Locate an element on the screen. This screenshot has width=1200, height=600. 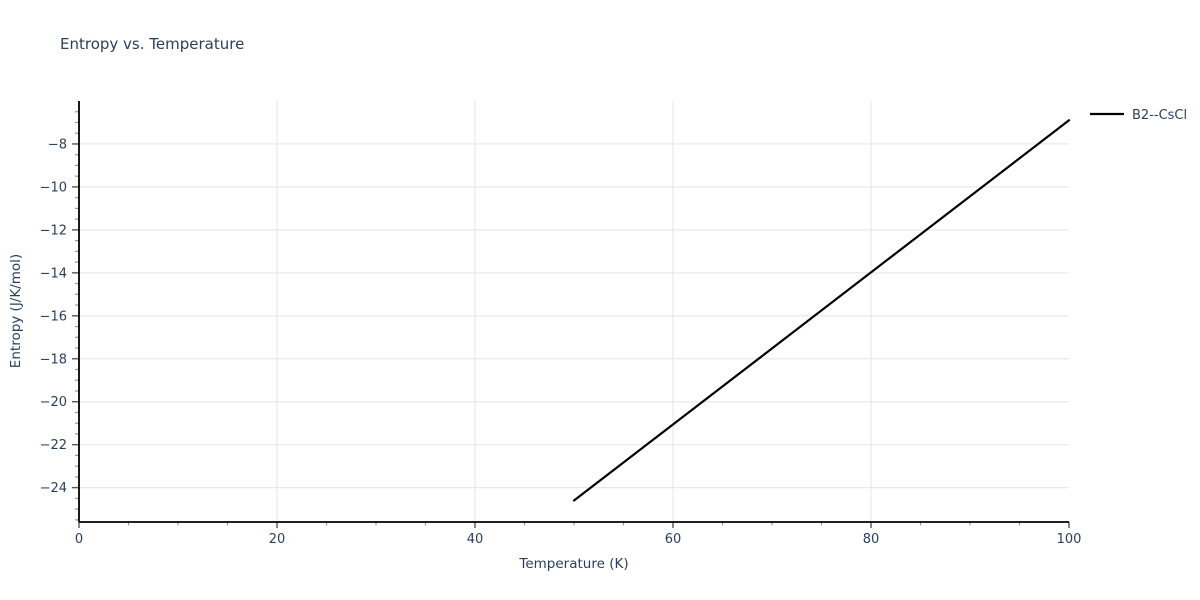
chart-title: Entropy vs. Temperature is located at coordinates (152, 44).